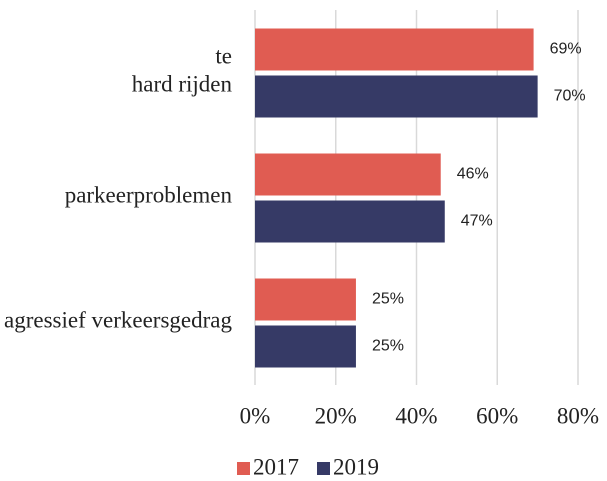 Image resolution: width=607 pixels, height=481 pixels. What do you see at coordinates (473, 174) in the screenshot?
I see `data-label: 46%` at bounding box center [473, 174].